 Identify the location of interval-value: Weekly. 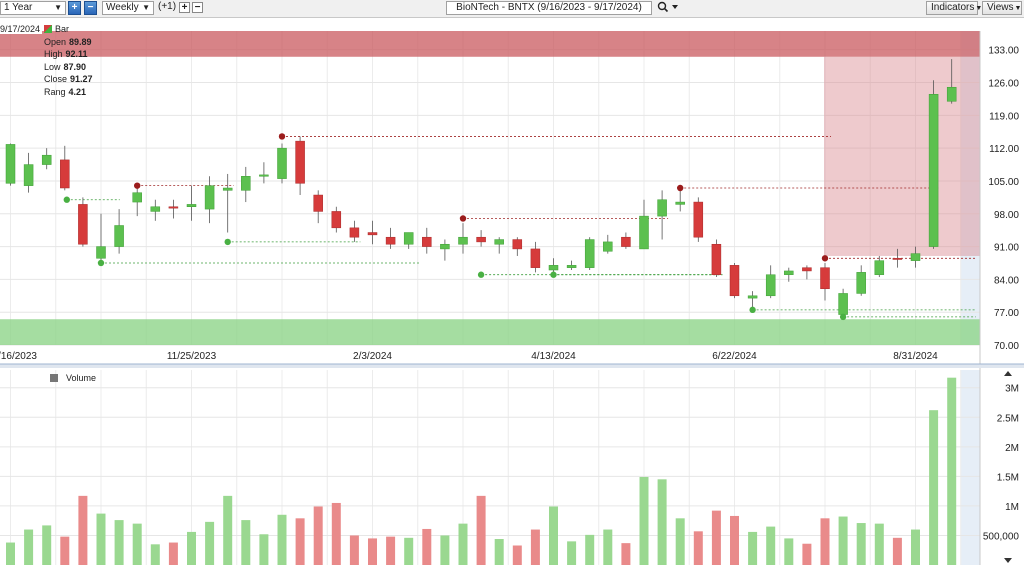
(122, 7).